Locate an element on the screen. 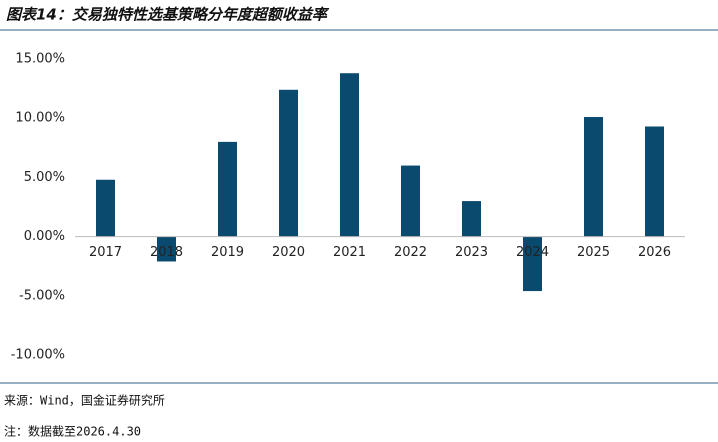  x-tick-label: 2019 is located at coordinates (227, 252).